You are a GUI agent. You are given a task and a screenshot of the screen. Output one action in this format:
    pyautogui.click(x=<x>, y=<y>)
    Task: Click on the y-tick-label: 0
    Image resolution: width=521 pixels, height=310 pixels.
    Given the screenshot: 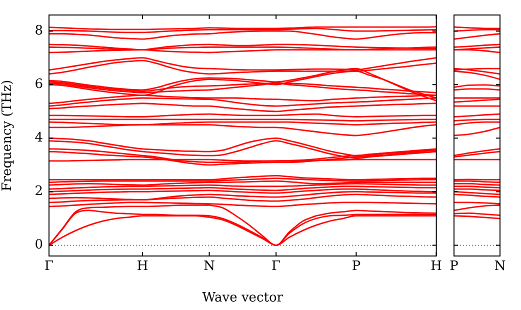 What is the action you would take?
    pyautogui.click(x=38, y=245)
    